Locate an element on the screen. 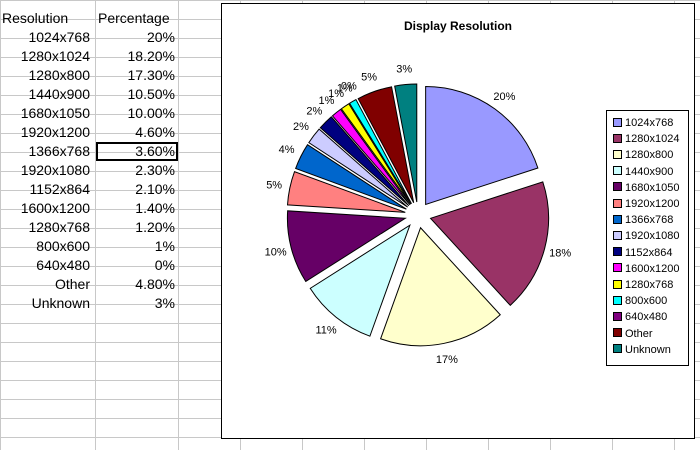  cell-resolution: Unknown is located at coordinates (60, 303).